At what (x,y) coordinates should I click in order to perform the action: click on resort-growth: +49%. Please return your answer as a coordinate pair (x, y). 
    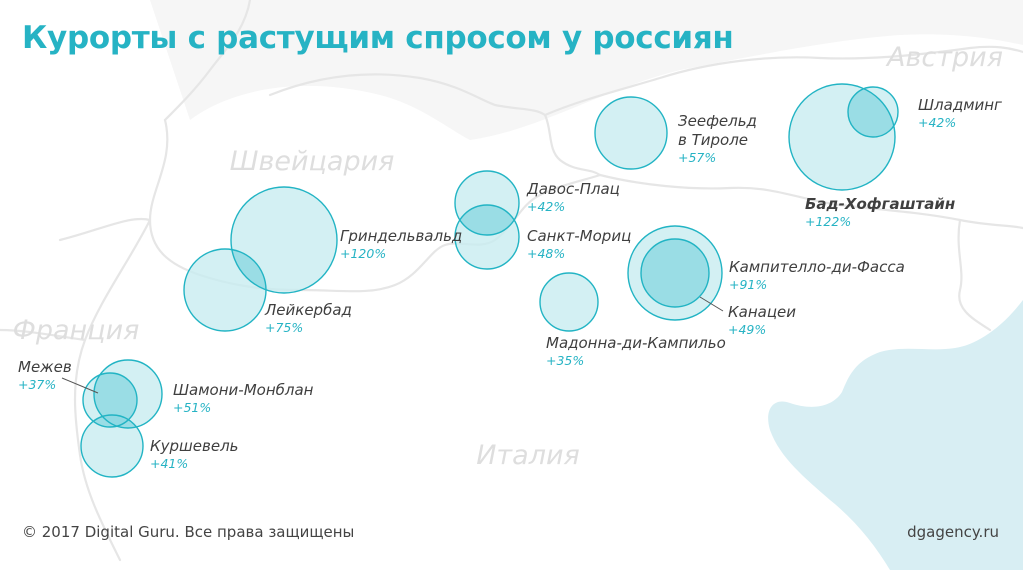
    Looking at the image, I should click on (747, 329).